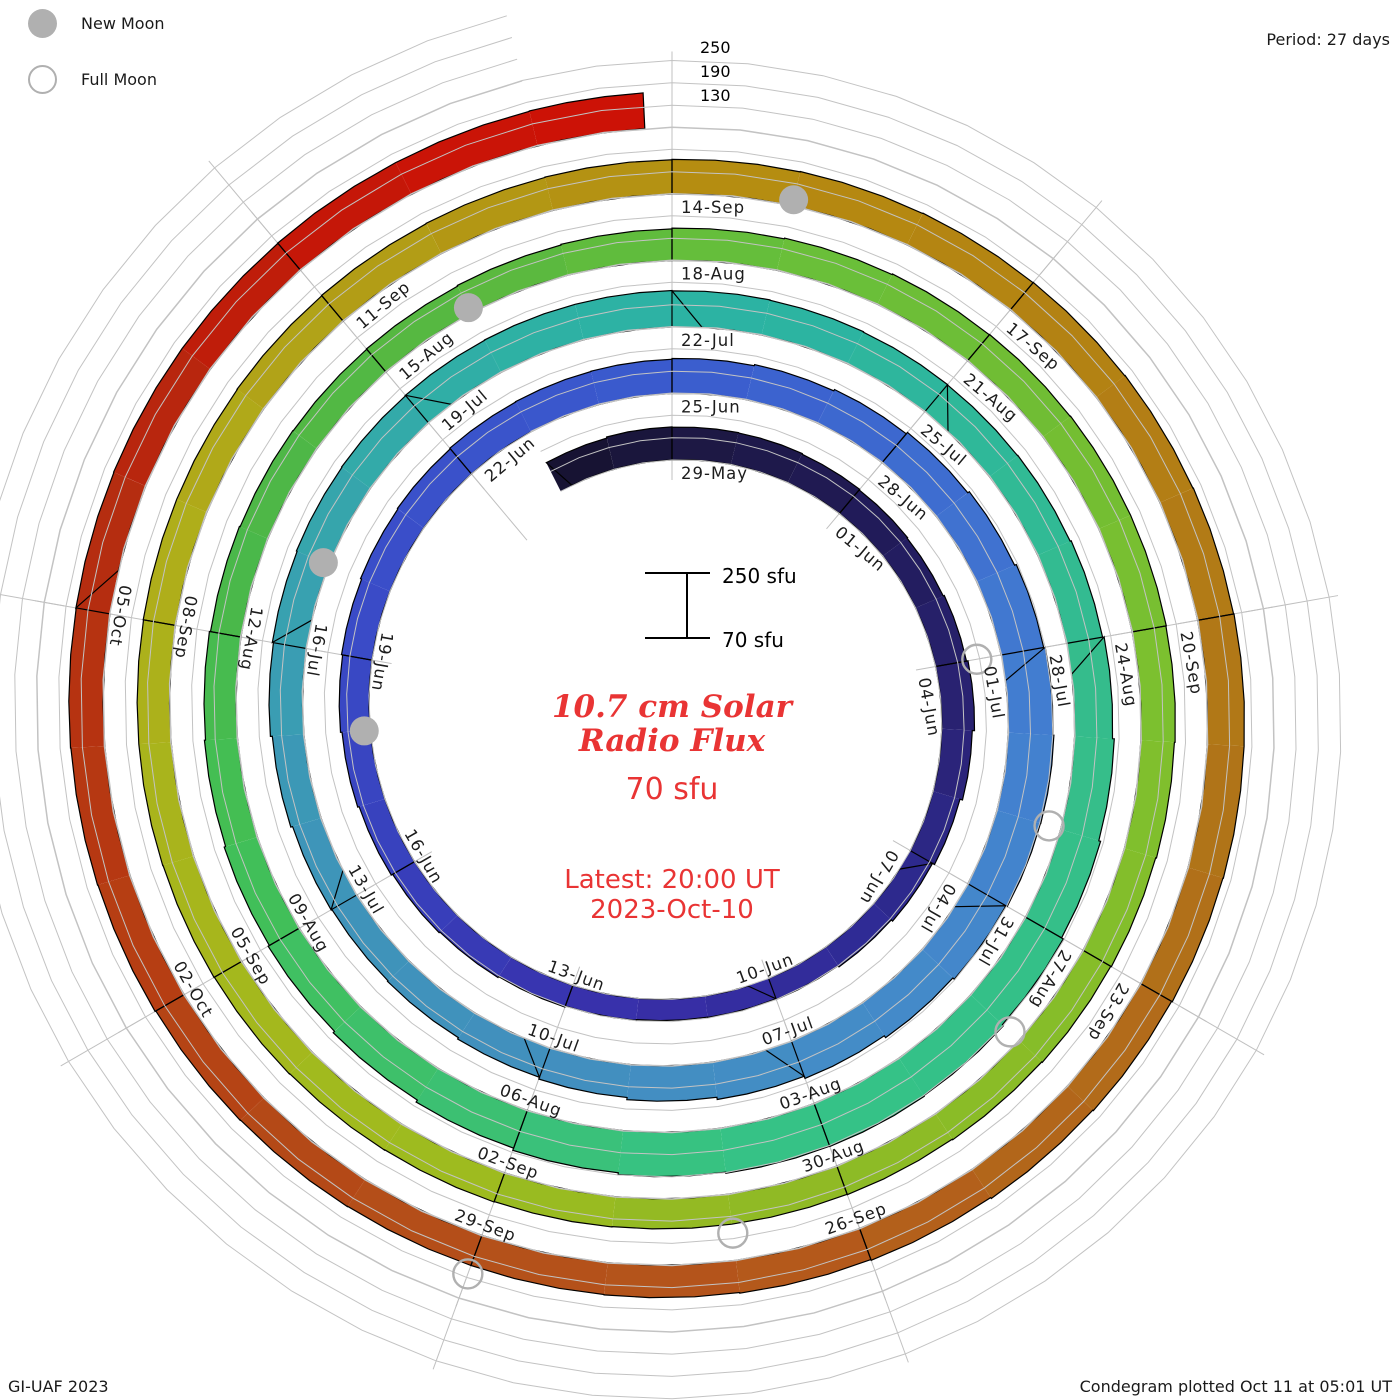 Image resolution: width=1400 pixels, height=1400 pixels. Describe the element at coordinates (714, 473) in the screenshot. I see `date-label-29-May: 29-May` at that location.